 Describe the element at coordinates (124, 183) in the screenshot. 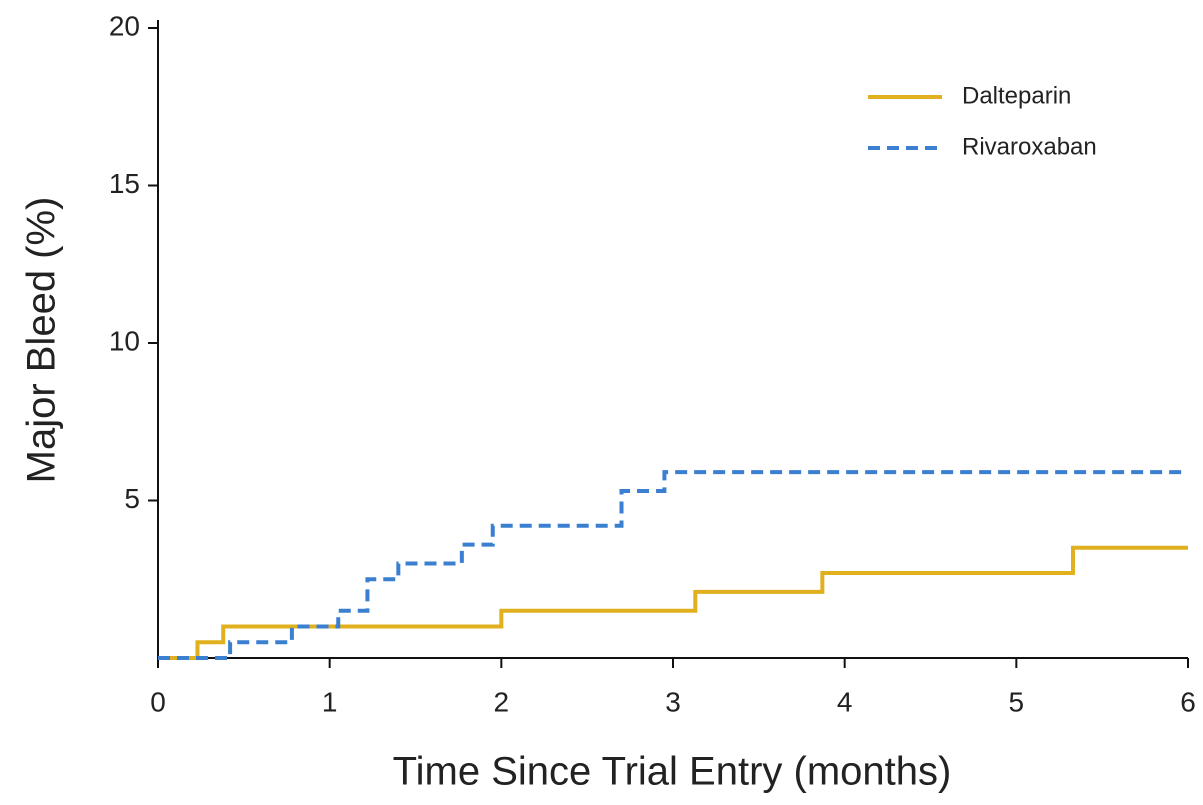

I see `y-tick-label: 15` at that location.